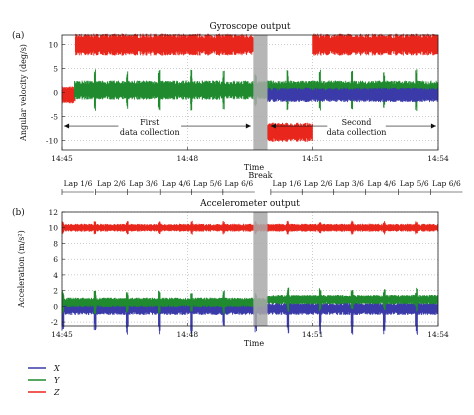  I want to click on second-arrowhead-left, so click(273, 126).